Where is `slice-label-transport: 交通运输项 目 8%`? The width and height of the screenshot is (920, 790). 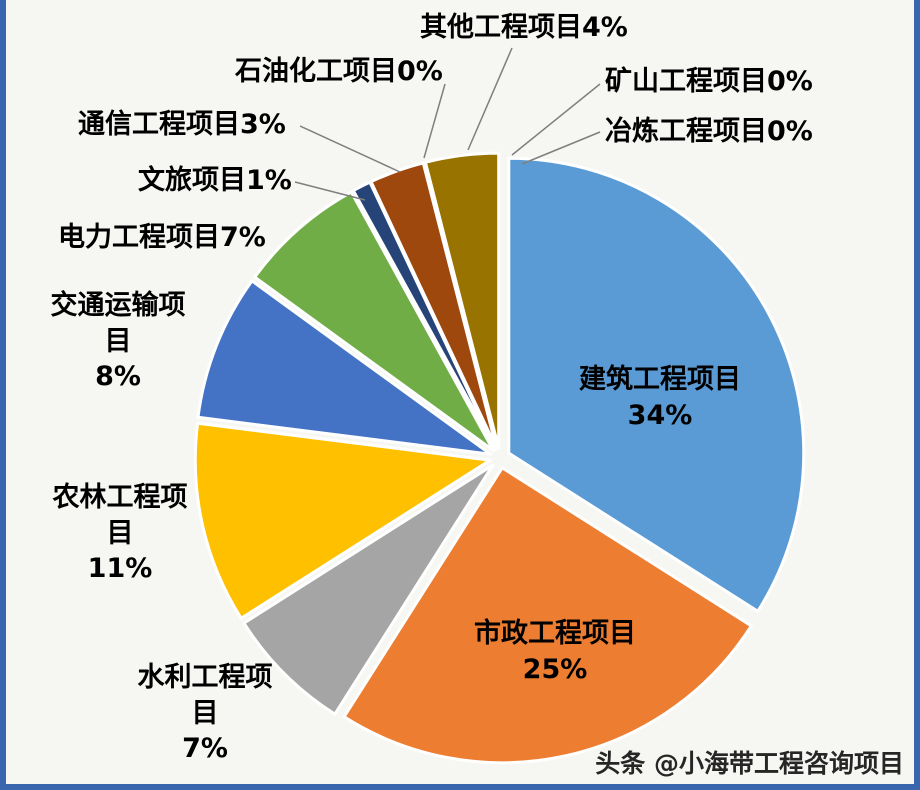
slice-label-transport: 交通运输项 目 8% is located at coordinates (118, 341).